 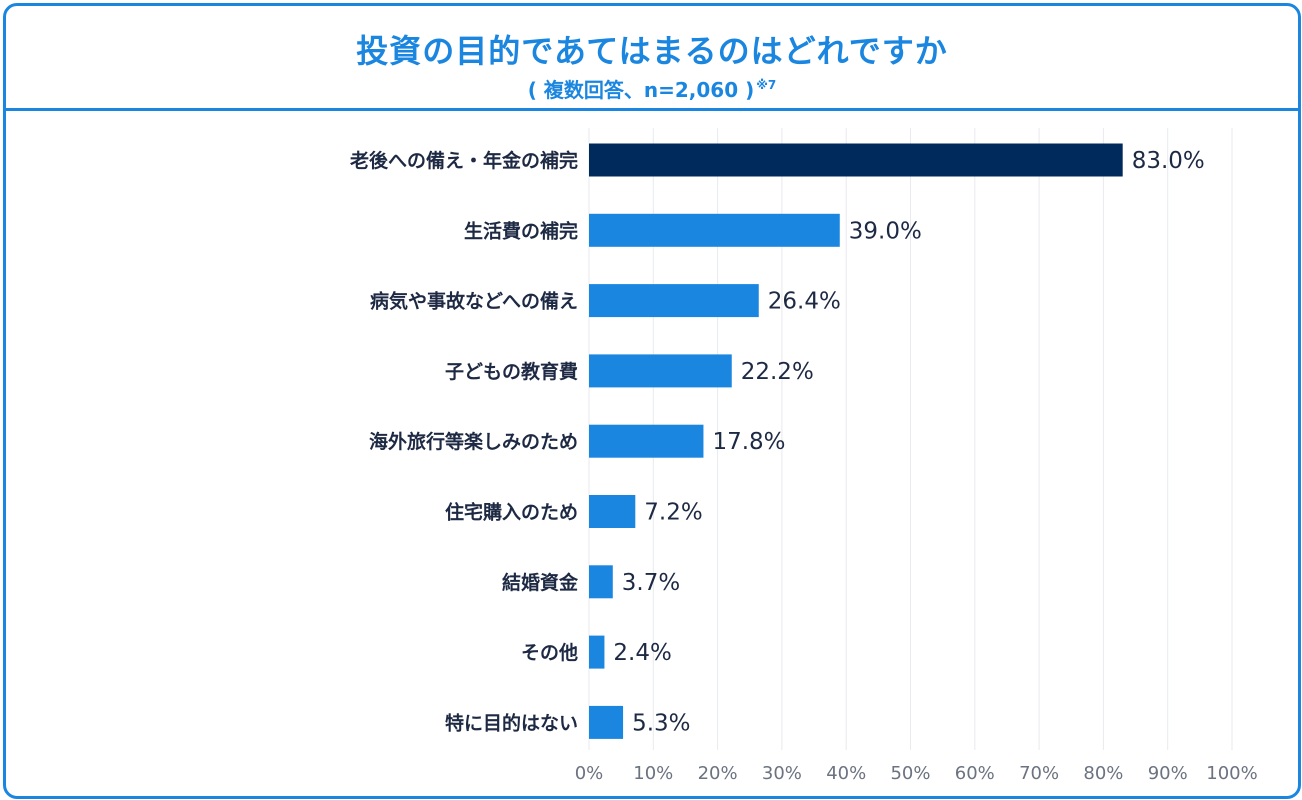 What do you see at coordinates (1039, 773) in the screenshot?
I see `x-tick-label: 70%` at bounding box center [1039, 773].